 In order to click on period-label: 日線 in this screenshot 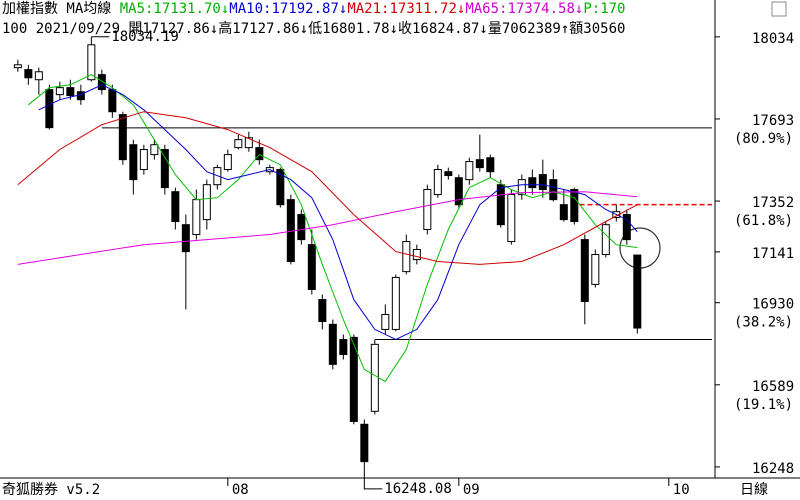, I will do `click(754, 490)`.